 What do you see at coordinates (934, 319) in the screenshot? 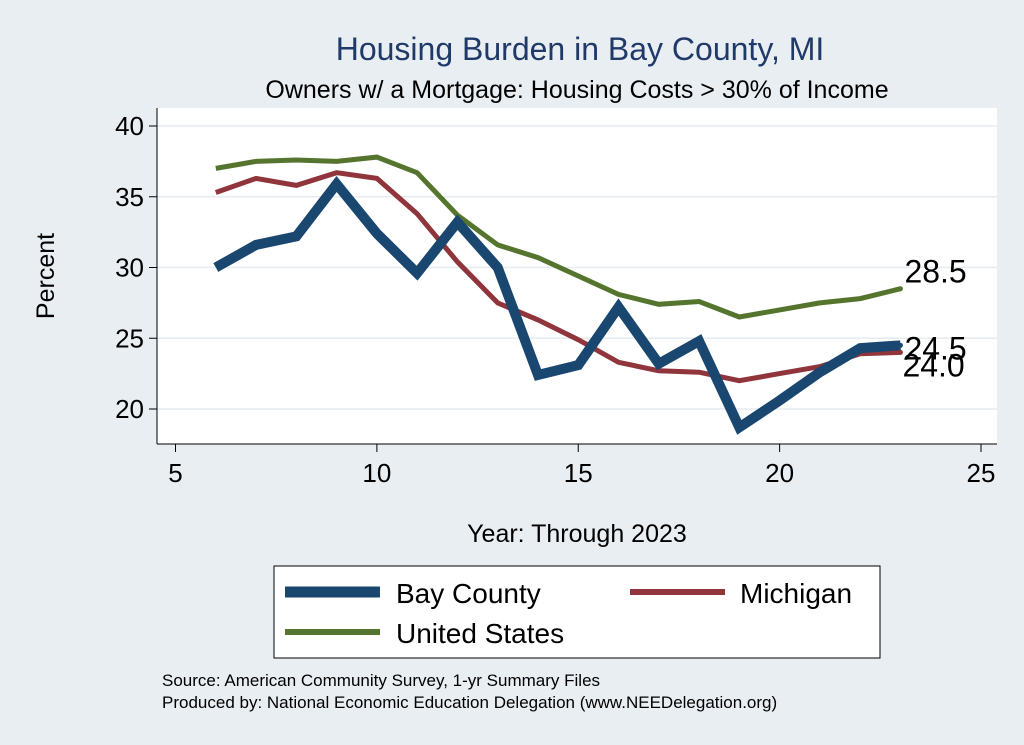
I see `end-labels: 28.5 24.024.5` at bounding box center [934, 319].